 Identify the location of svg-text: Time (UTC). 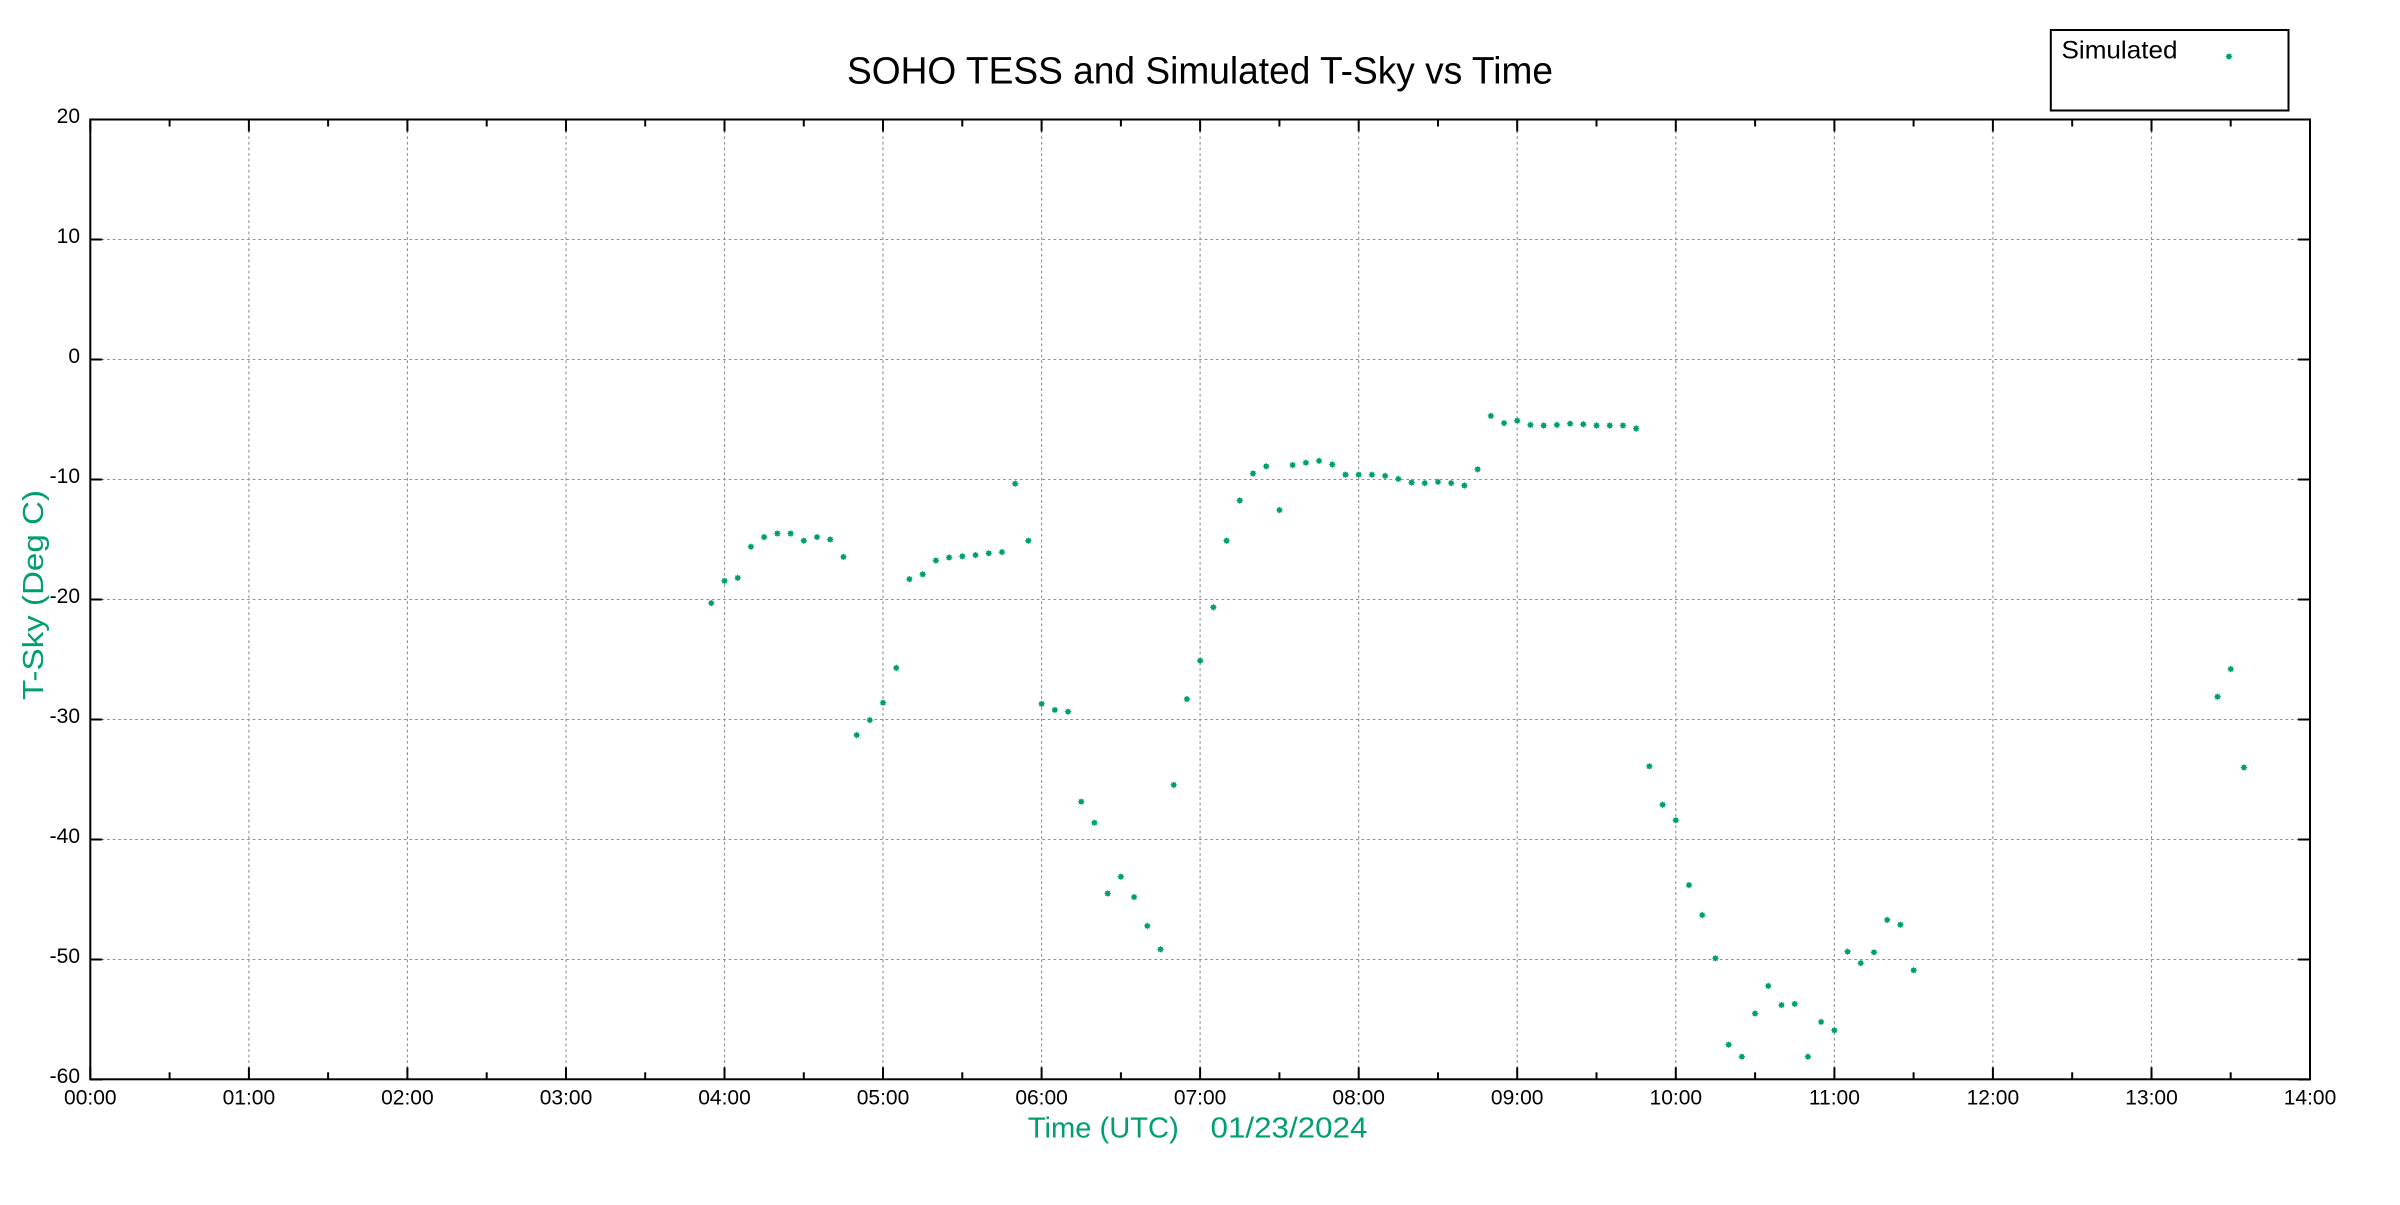
(1103, 1129).